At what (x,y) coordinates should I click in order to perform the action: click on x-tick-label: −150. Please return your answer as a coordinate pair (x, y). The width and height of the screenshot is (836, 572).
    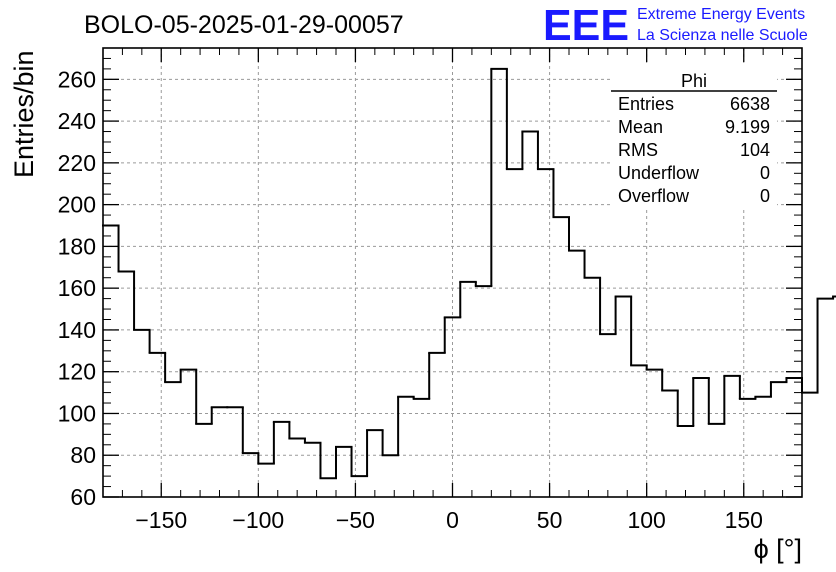
    Looking at the image, I should click on (161, 520).